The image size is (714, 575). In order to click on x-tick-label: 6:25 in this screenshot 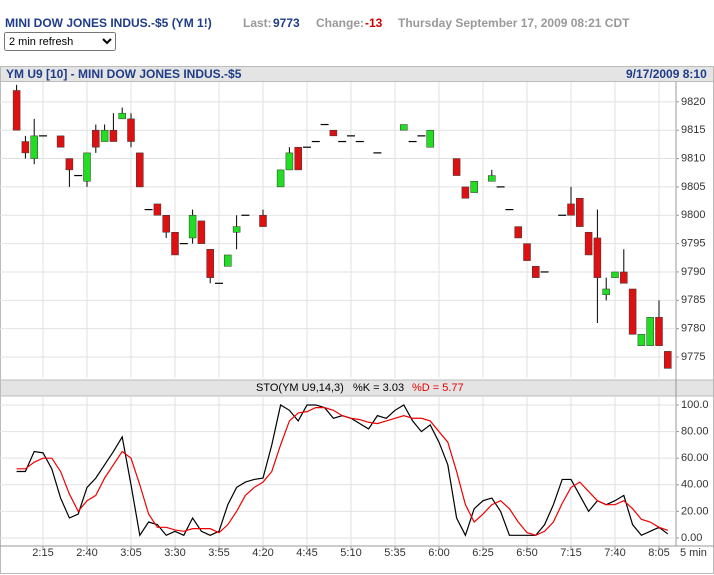, I will do `click(482, 553)`.